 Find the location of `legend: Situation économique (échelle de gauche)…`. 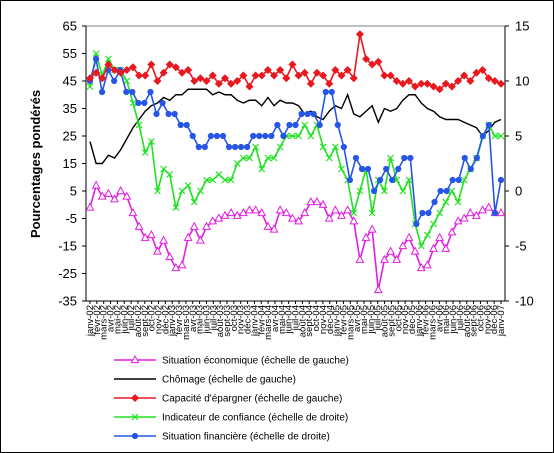

legend: Situation économique (échelle de gauche)… is located at coordinates (231, 398).